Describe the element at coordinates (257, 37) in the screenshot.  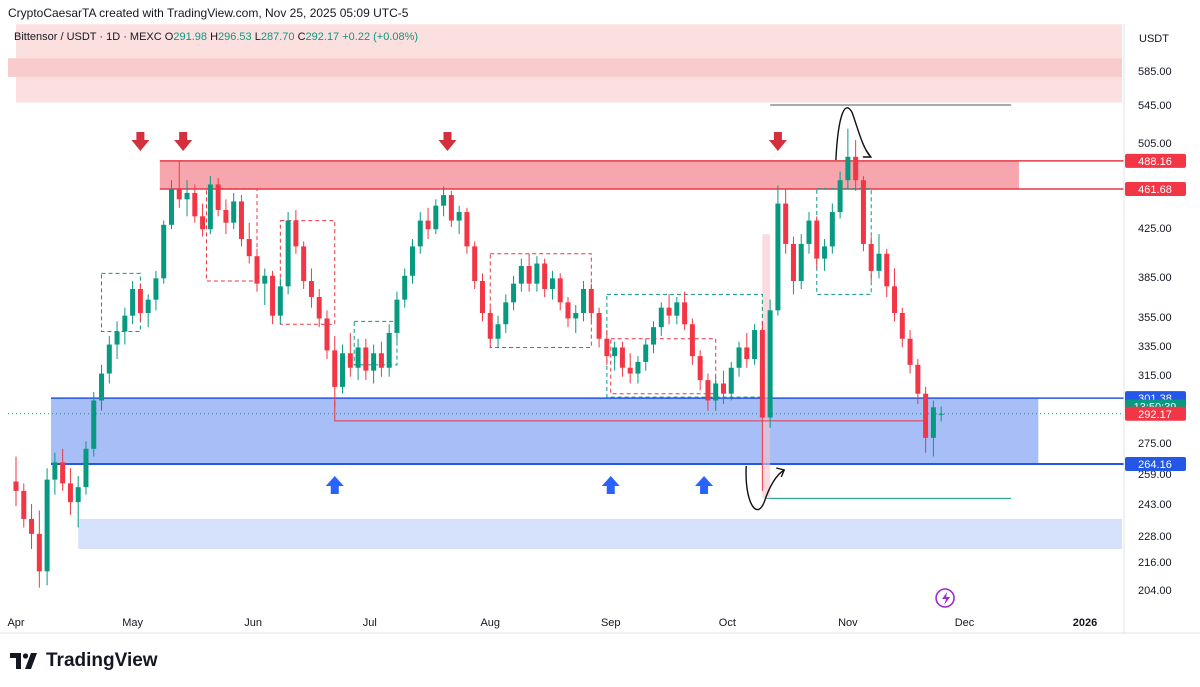
I see `low-label: L` at that location.